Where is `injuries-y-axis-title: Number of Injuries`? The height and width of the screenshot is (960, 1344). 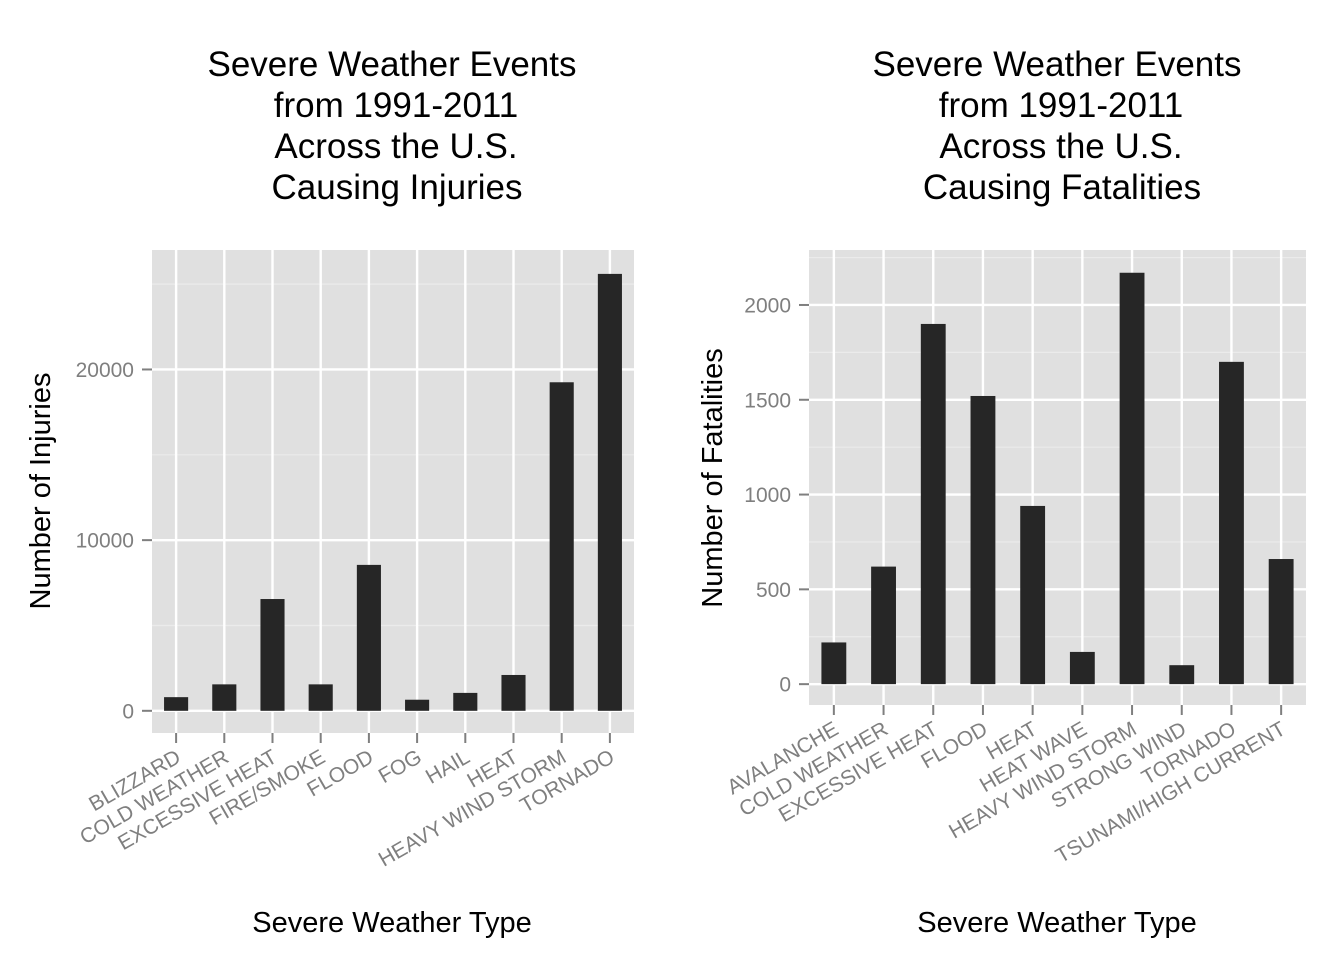
injuries-y-axis-title: Number of Injuries is located at coordinates (41, 491).